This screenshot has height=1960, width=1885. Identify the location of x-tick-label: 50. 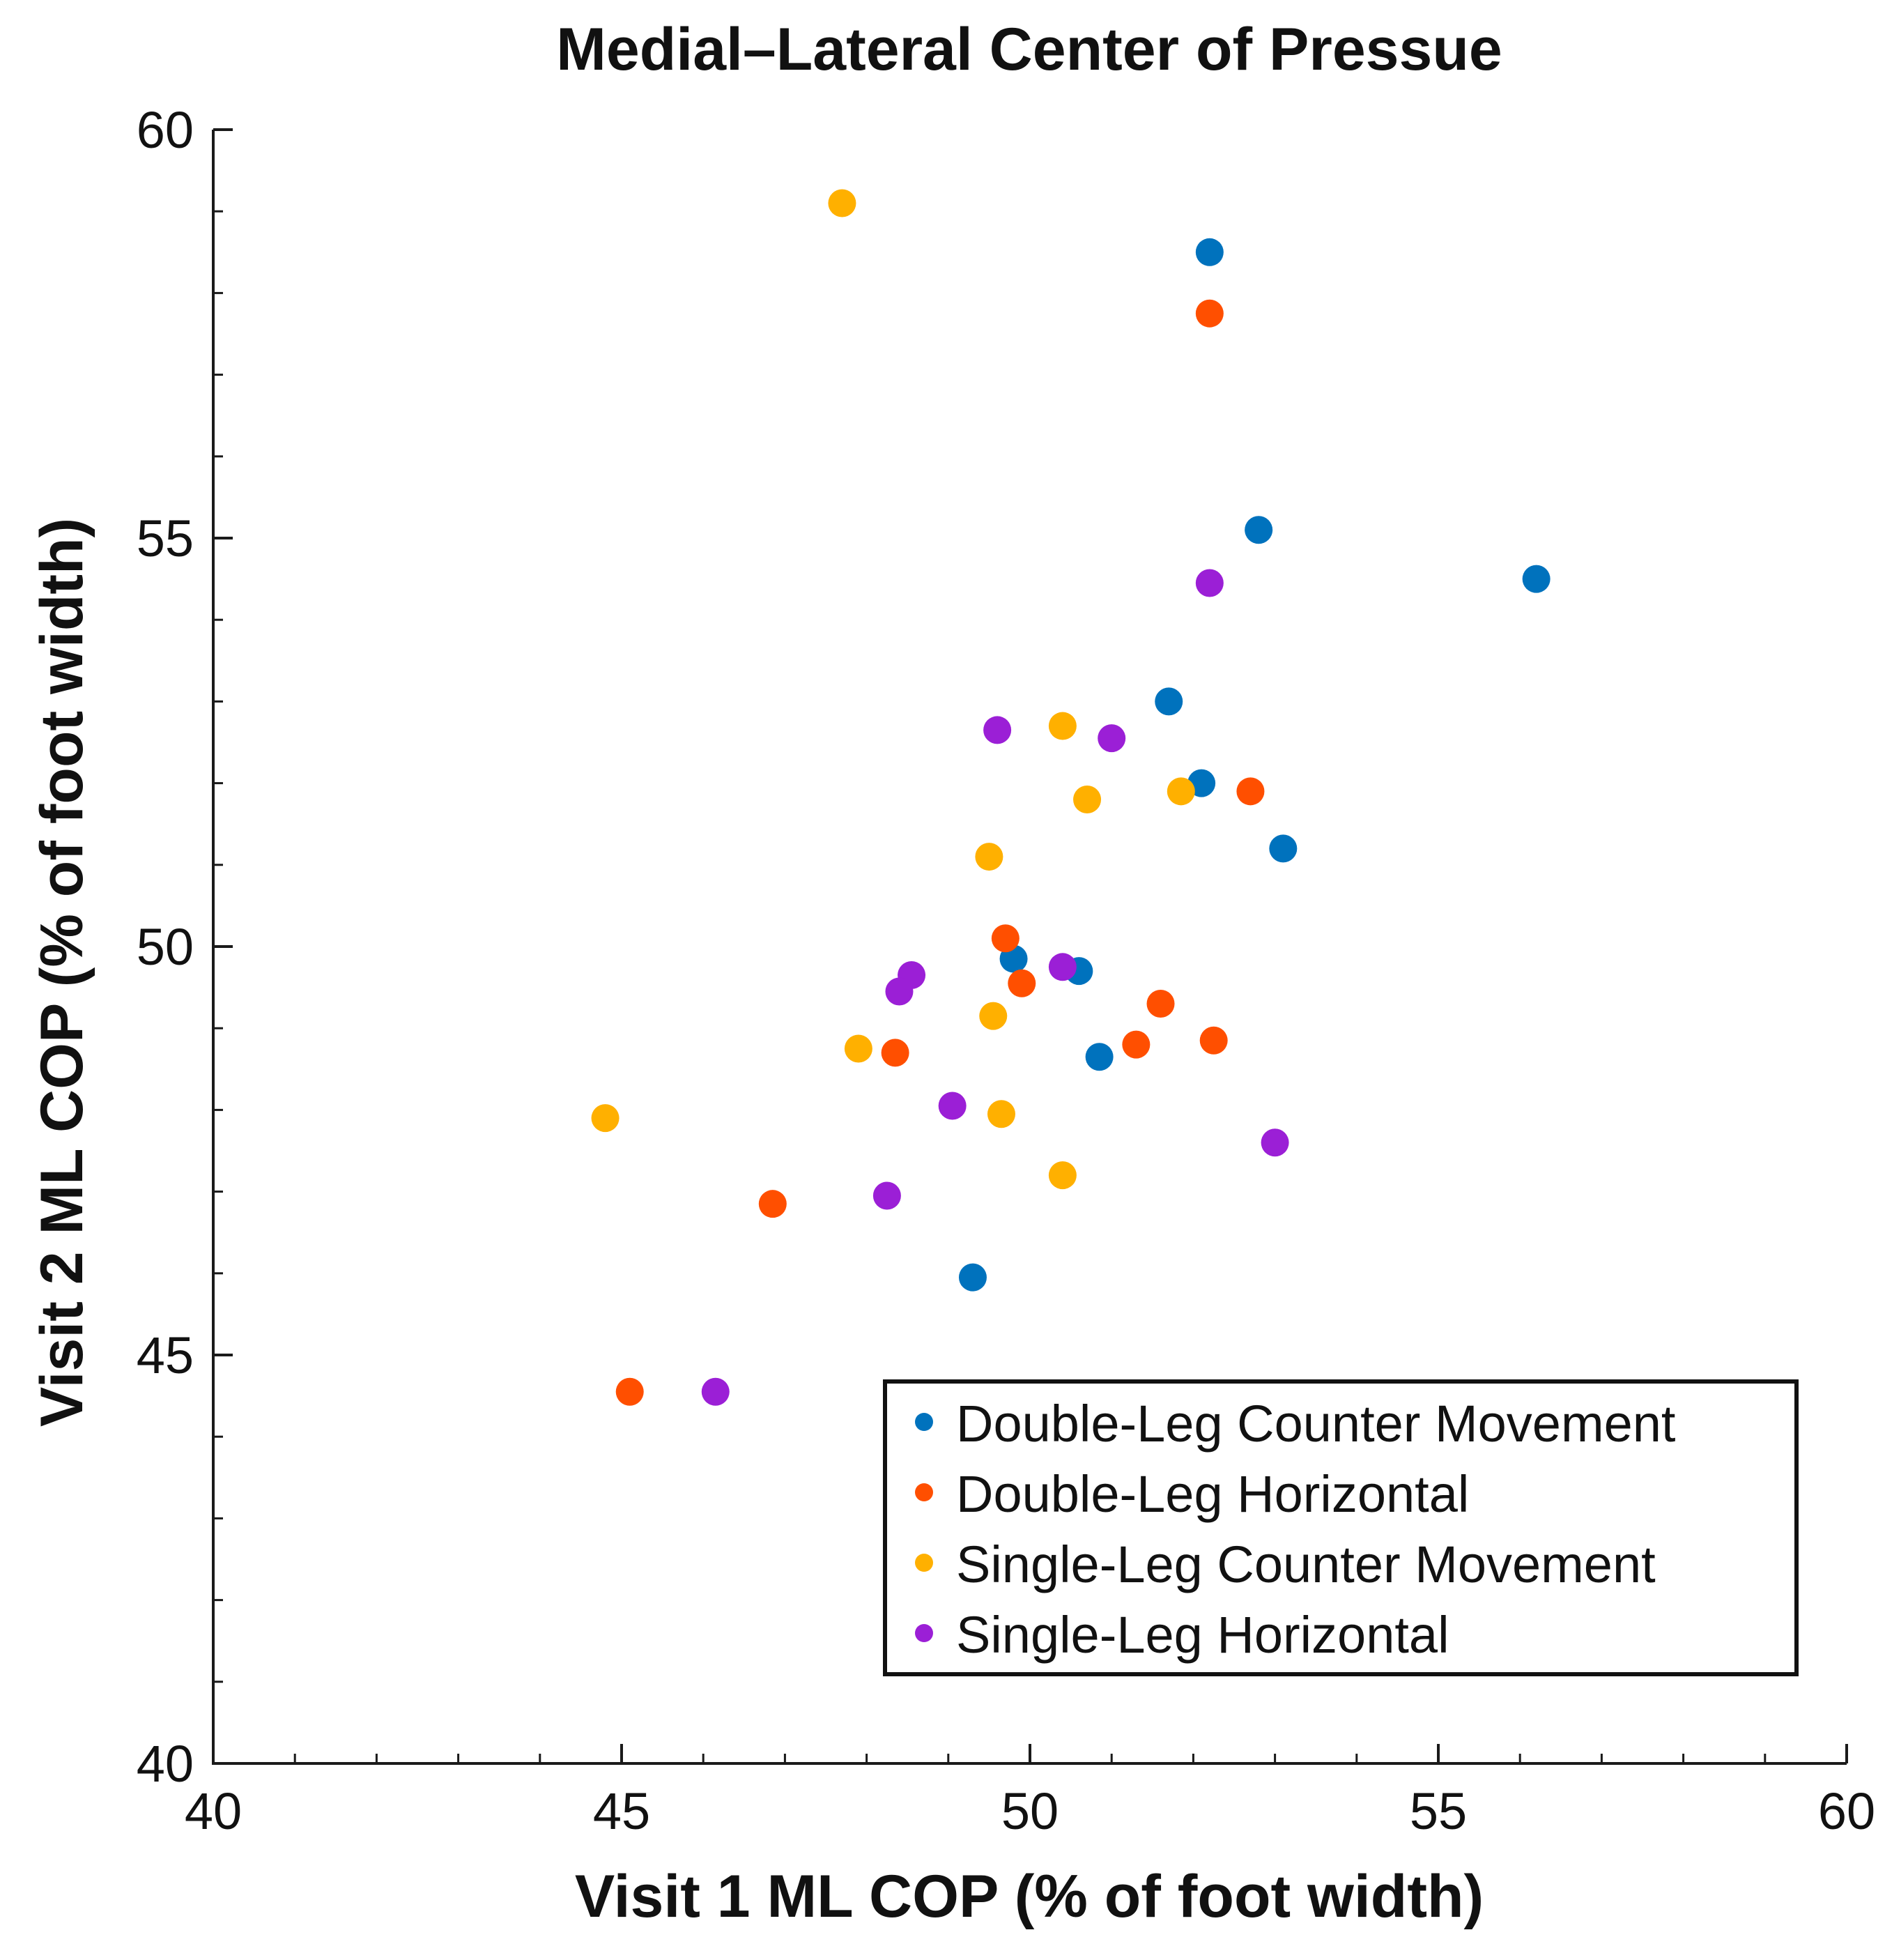
(1030, 1811).